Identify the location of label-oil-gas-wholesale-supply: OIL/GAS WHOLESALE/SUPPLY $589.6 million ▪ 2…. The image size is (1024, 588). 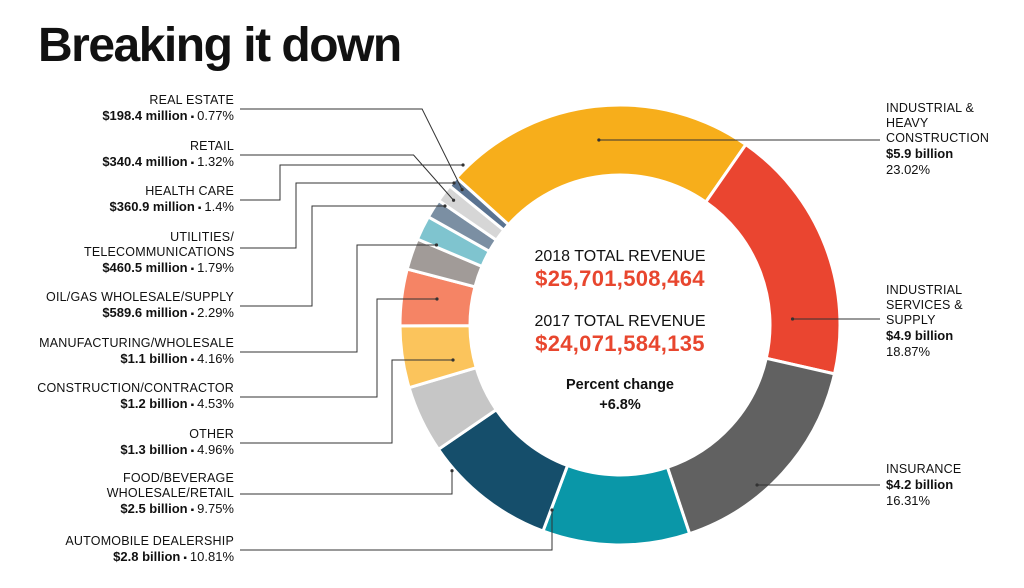
(140, 306).